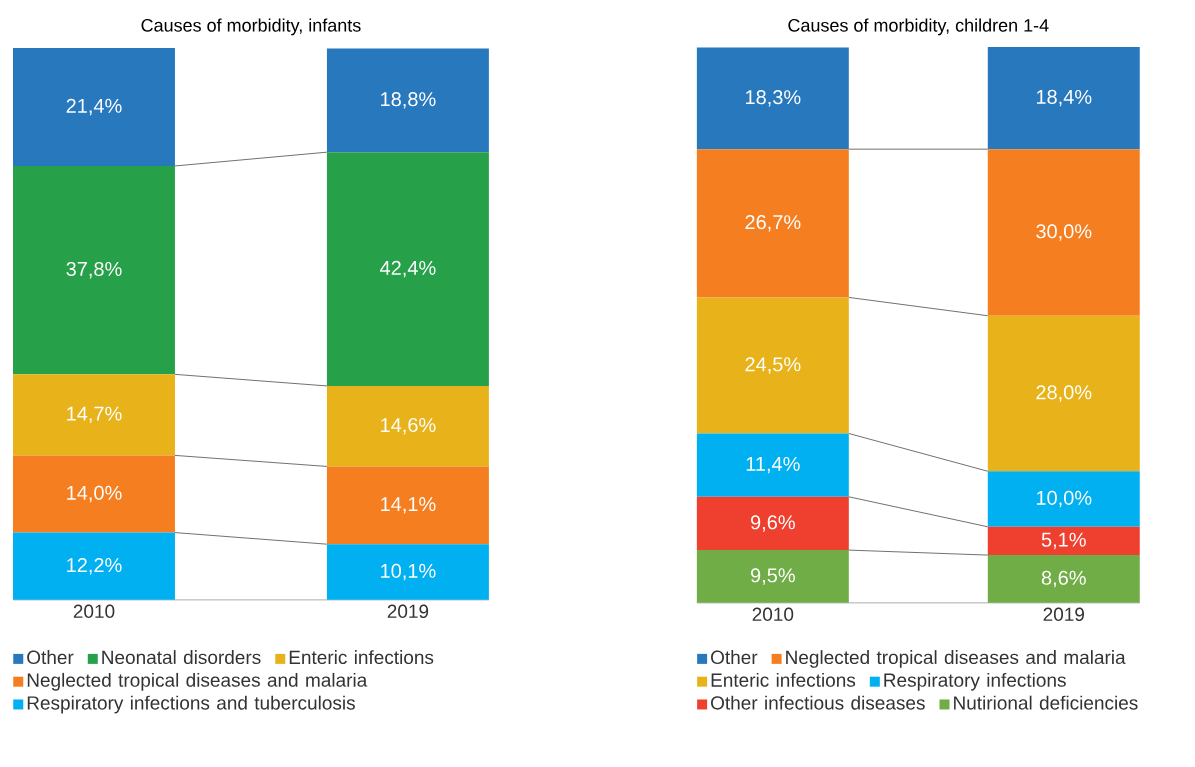 The width and height of the screenshot is (1195, 767). I want to click on legend-label: Other infectious diseases, so click(818, 702).